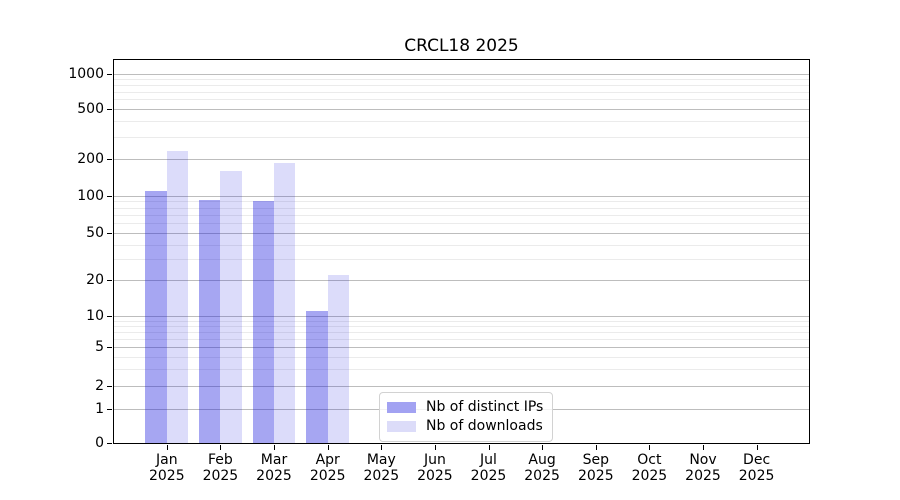  I want to click on y-tick-label: 5, so click(99, 347).